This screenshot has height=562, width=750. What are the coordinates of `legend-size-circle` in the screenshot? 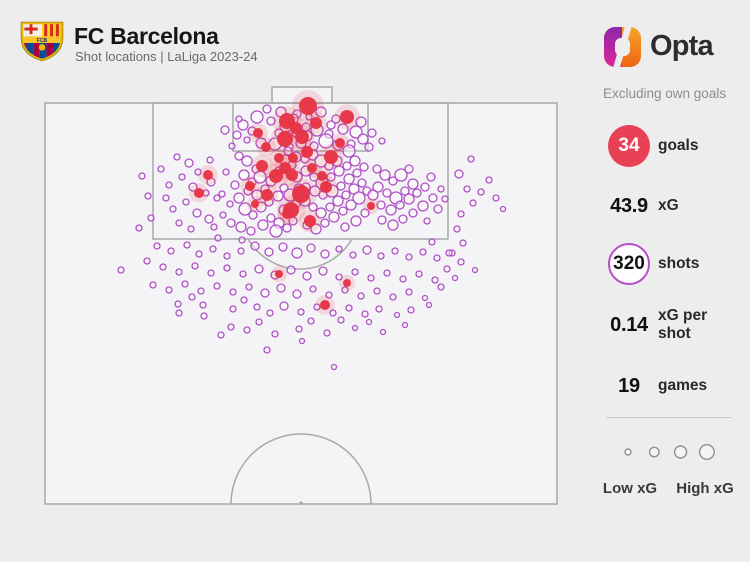 It's located at (706, 452).